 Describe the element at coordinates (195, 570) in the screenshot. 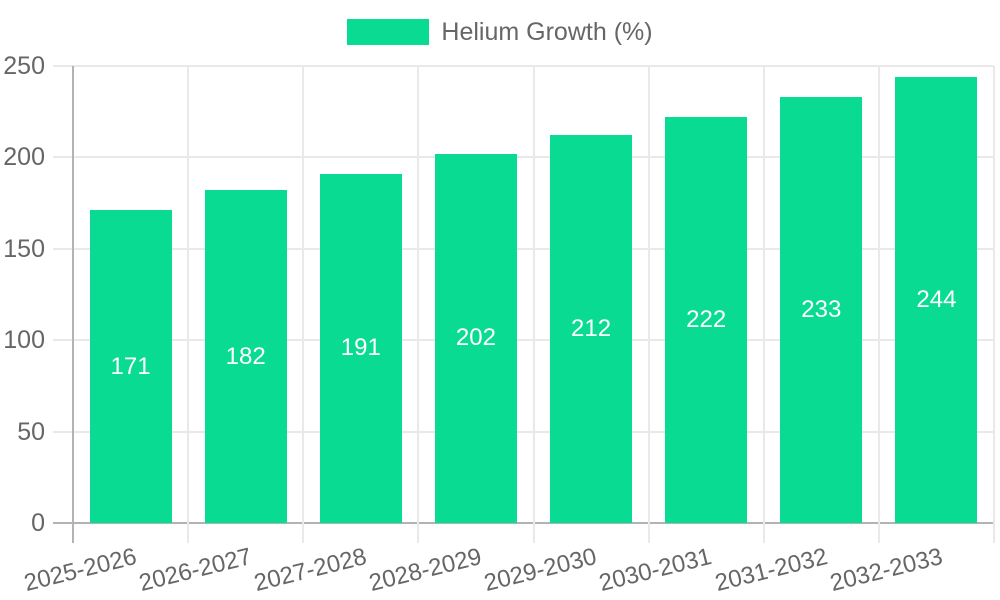

I see `x-tick-label: 2026-2027` at that location.